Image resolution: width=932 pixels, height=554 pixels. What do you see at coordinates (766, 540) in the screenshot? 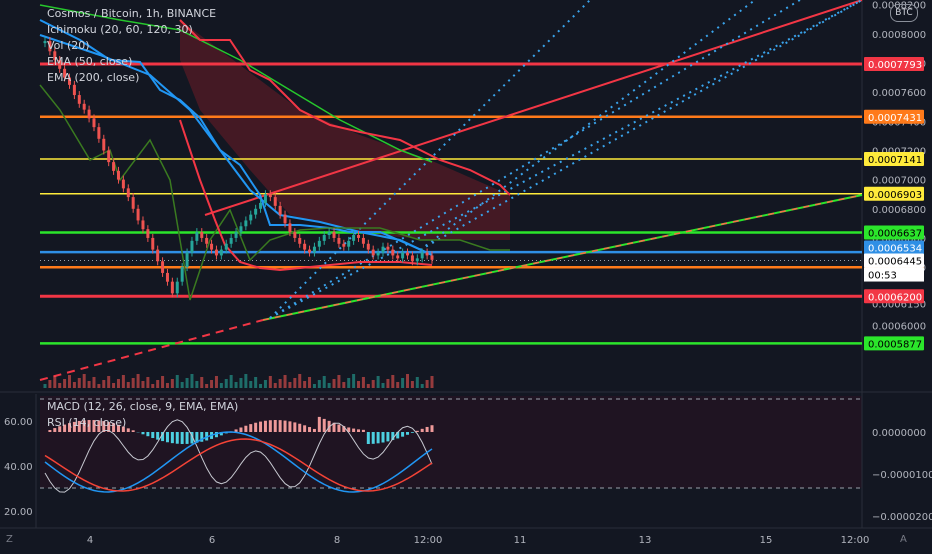
I see `x-tick-label-6: 15` at bounding box center [766, 540].